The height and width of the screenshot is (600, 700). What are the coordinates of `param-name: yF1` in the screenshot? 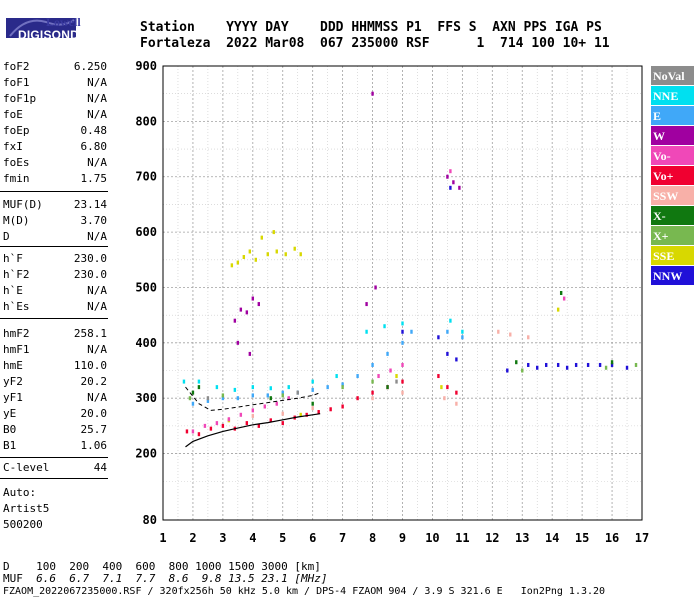 It's located at (13, 397).